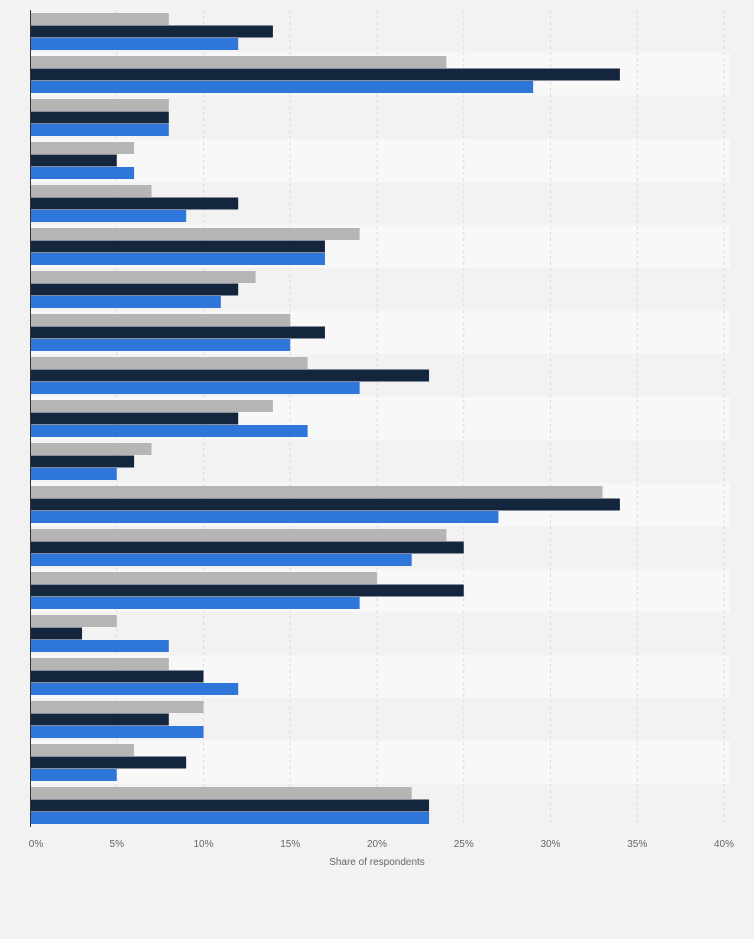  I want to click on x-tick-label: 35%, so click(637, 844).